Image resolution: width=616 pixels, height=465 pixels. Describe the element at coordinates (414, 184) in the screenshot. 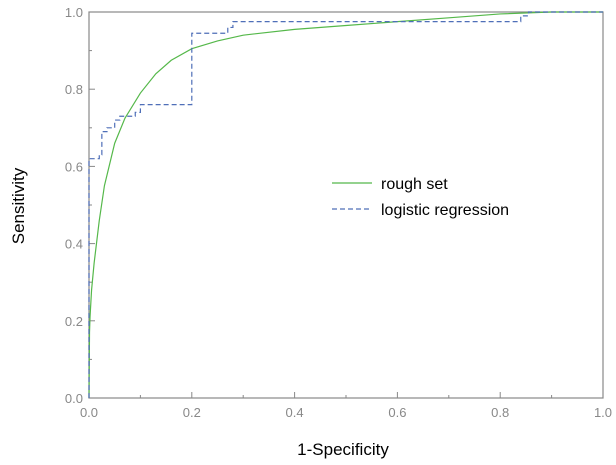

I see `legend-label-rough-set: rough set` at that location.